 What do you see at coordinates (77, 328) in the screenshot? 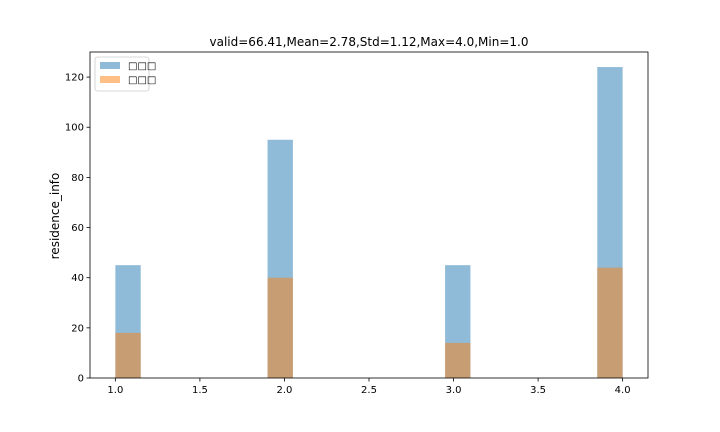
I see `y-tick-label: 20` at bounding box center [77, 328].